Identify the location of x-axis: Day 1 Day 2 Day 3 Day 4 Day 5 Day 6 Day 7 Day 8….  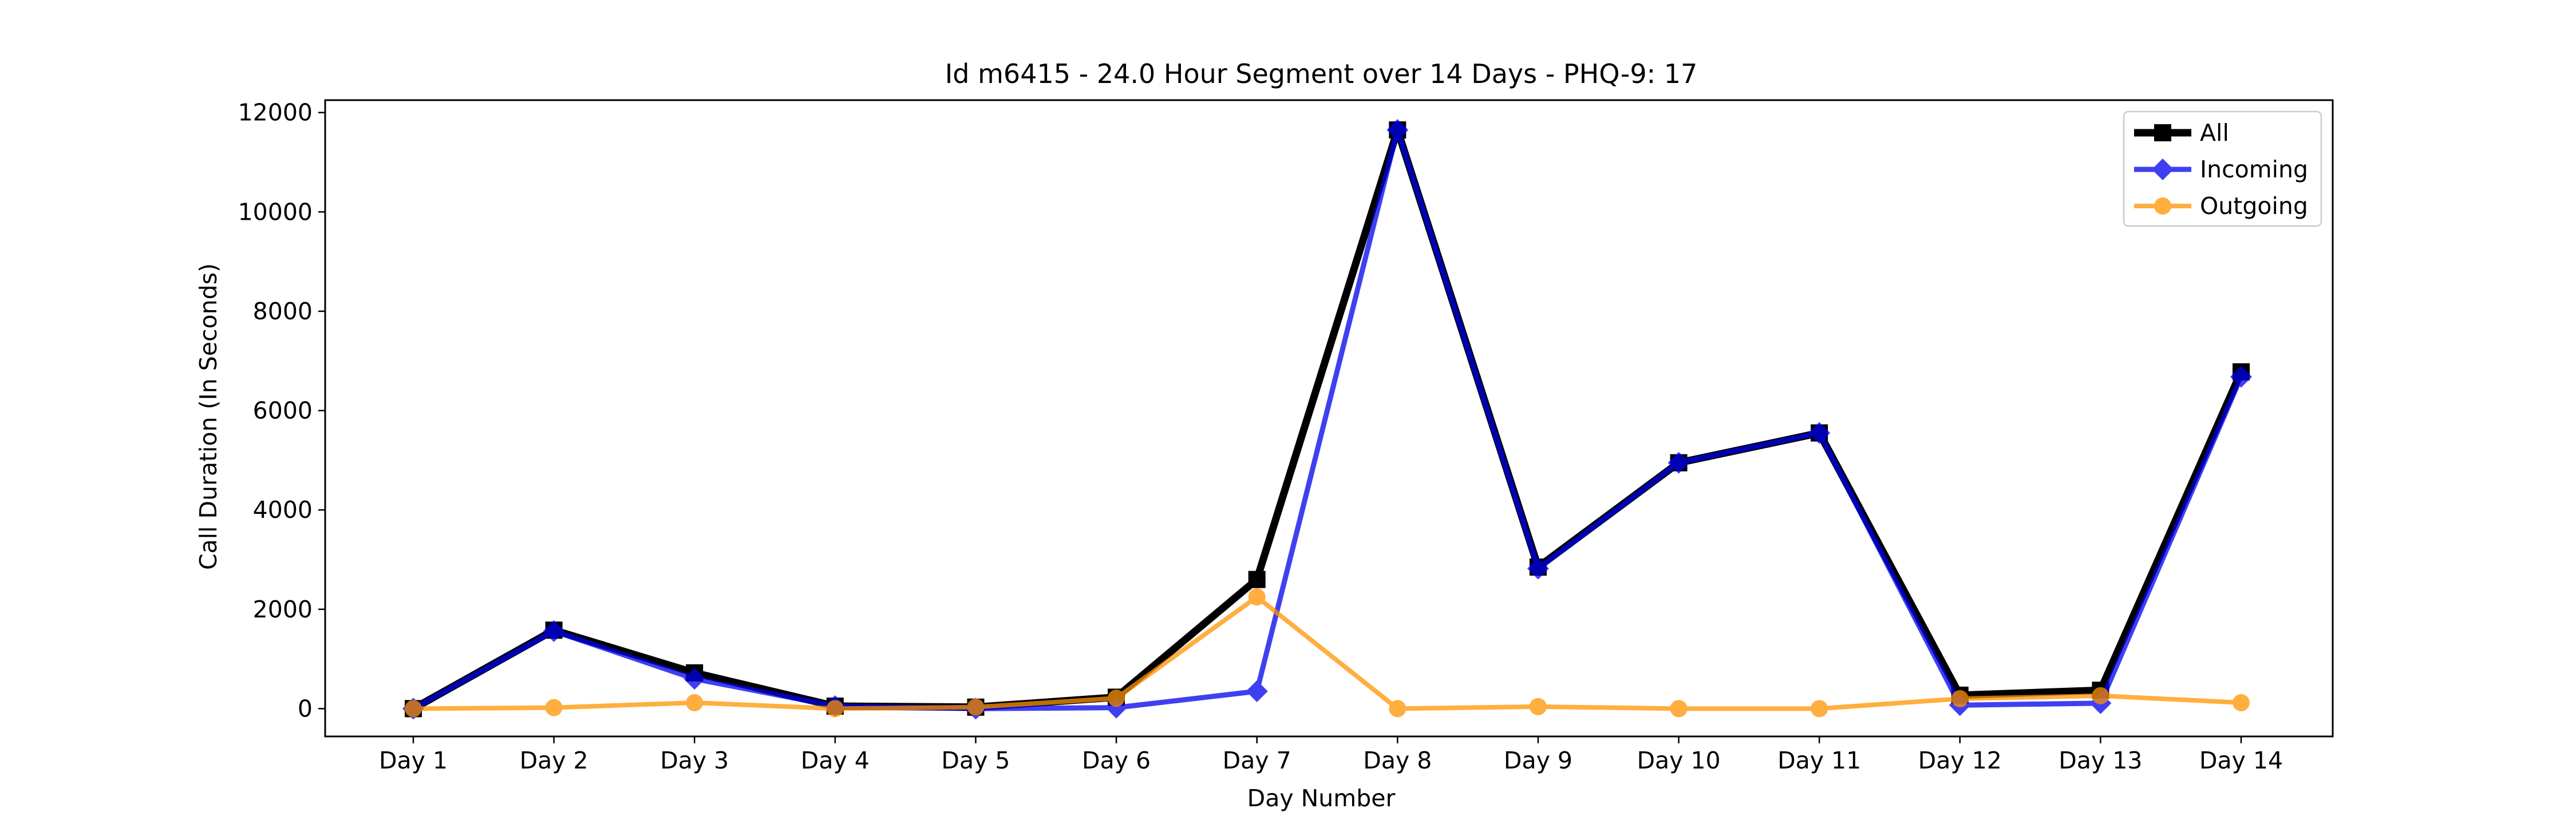
(1331, 755).